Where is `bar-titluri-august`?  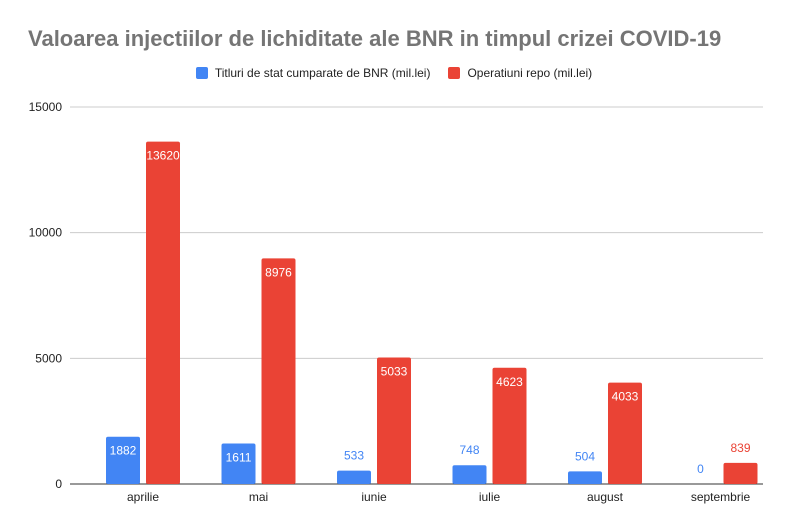
bar-titluri-august is located at coordinates (585, 477).